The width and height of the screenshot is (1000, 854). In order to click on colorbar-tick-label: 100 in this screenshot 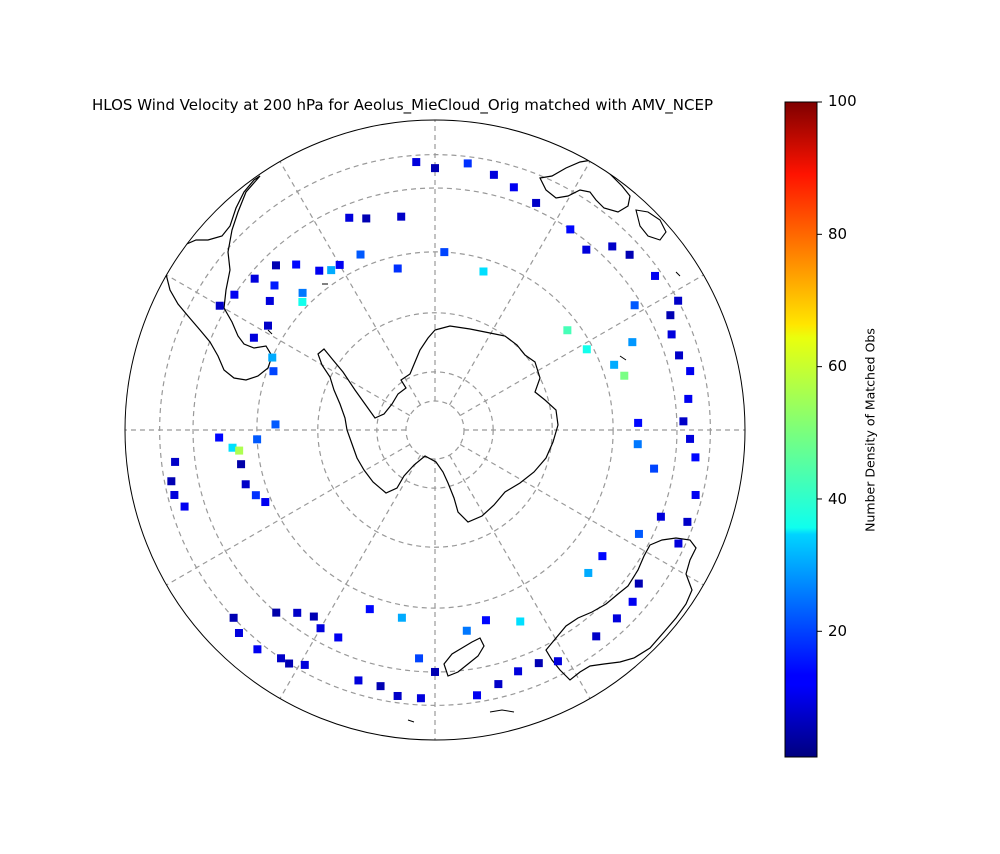, I will do `click(842, 101)`.